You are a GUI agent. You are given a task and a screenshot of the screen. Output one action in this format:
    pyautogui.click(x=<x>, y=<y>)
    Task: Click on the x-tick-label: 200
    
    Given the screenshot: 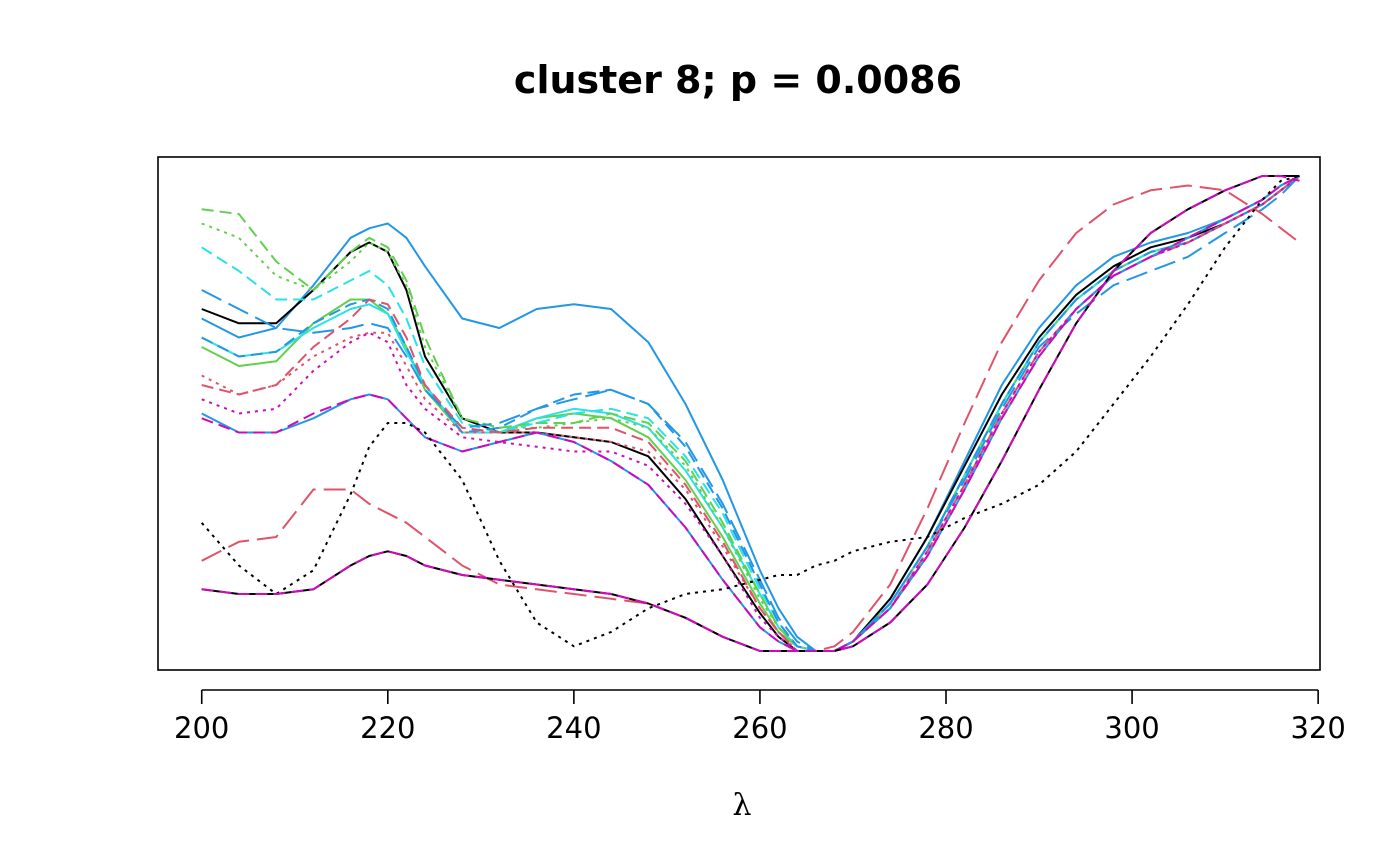 What is the action you would take?
    pyautogui.click(x=201, y=728)
    